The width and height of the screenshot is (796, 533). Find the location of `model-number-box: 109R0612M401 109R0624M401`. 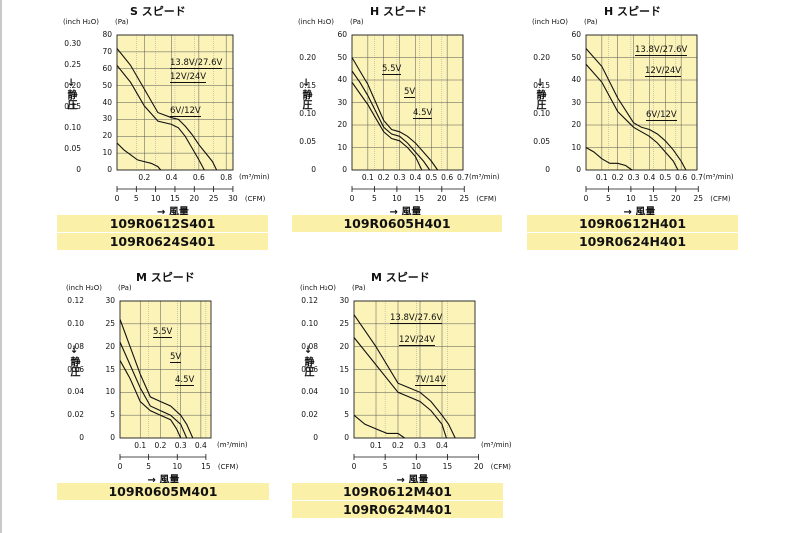

model-number-box: 109R0612M401 109R0624M401 is located at coordinates (397, 500).